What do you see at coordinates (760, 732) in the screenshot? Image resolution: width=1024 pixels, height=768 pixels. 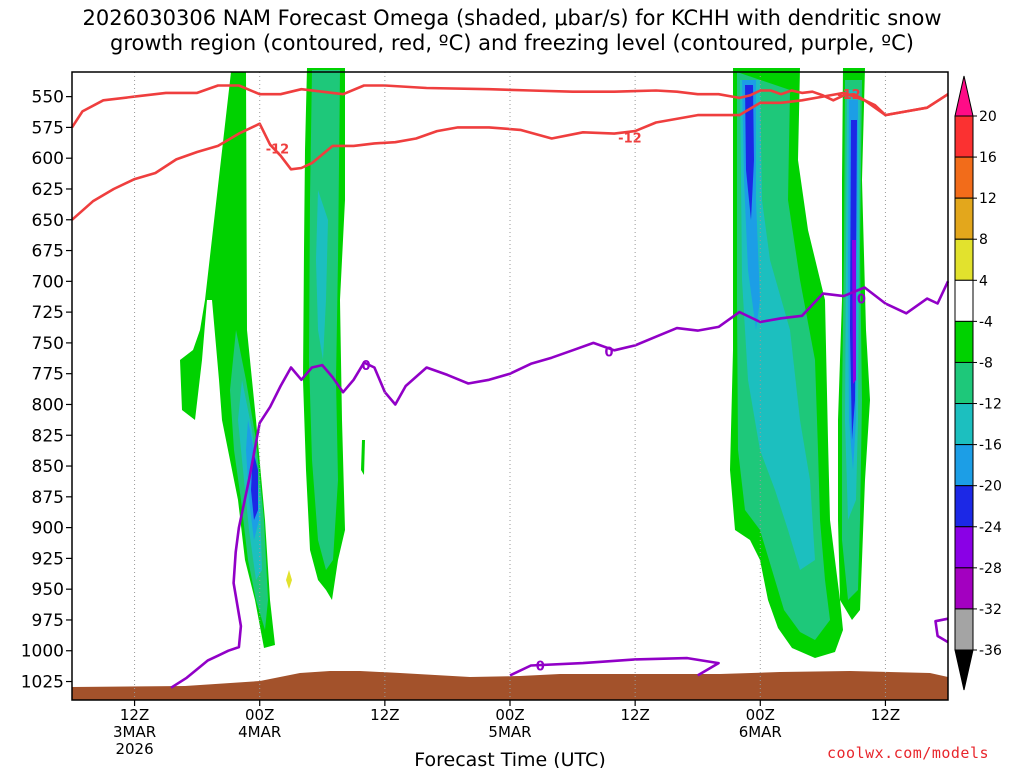 I see `x-tick-label: 6MAR` at bounding box center [760, 732].